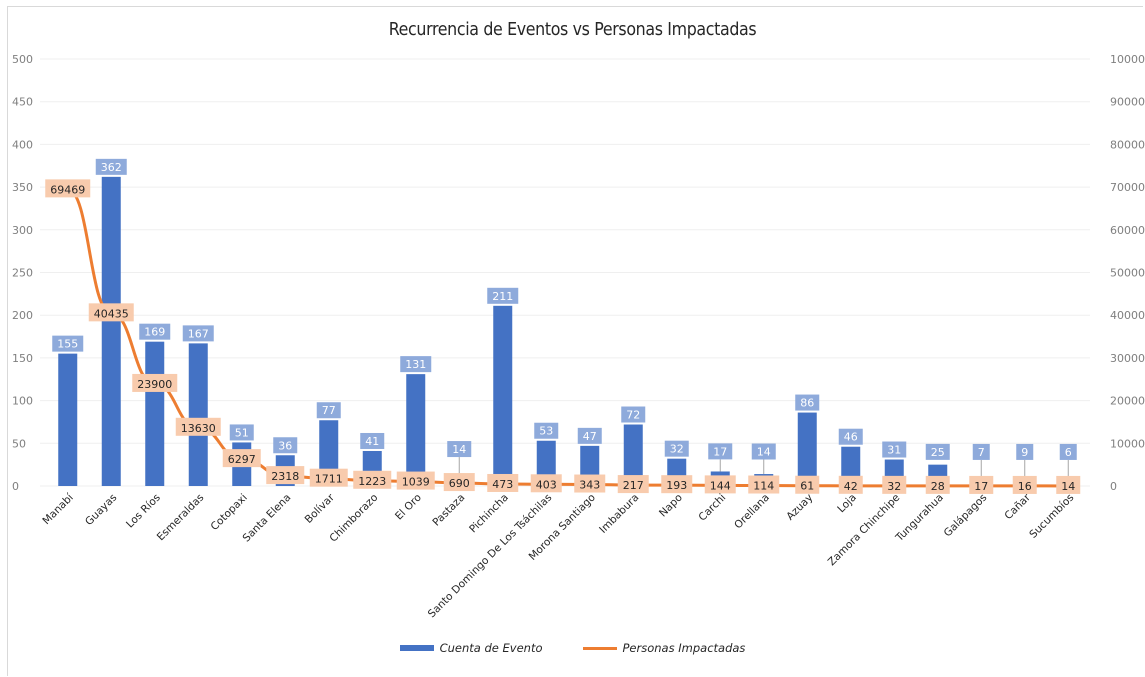 Image resolution: width=1145 pixels, height=677 pixels. I want to click on bar-data-label: 7, so click(981, 452).